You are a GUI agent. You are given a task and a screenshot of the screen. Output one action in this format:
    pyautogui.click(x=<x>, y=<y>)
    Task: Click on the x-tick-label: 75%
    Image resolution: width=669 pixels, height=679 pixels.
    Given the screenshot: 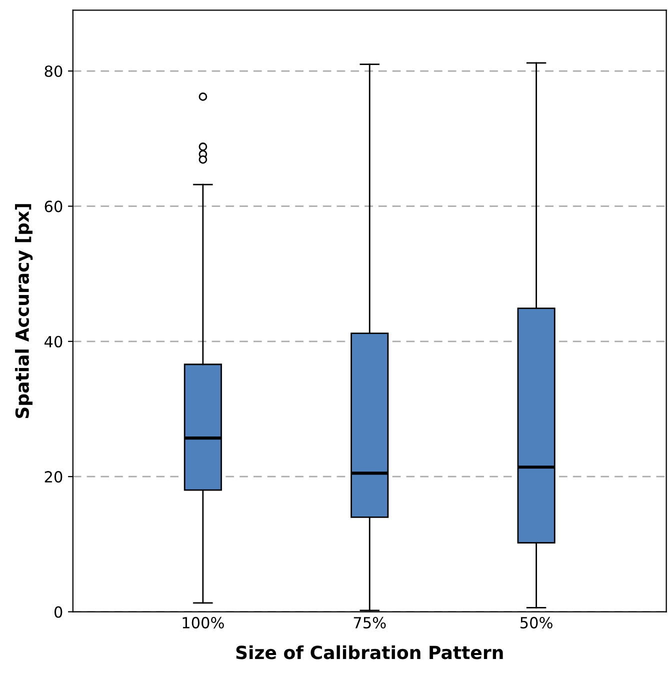 What is the action you would take?
    pyautogui.click(x=370, y=622)
    